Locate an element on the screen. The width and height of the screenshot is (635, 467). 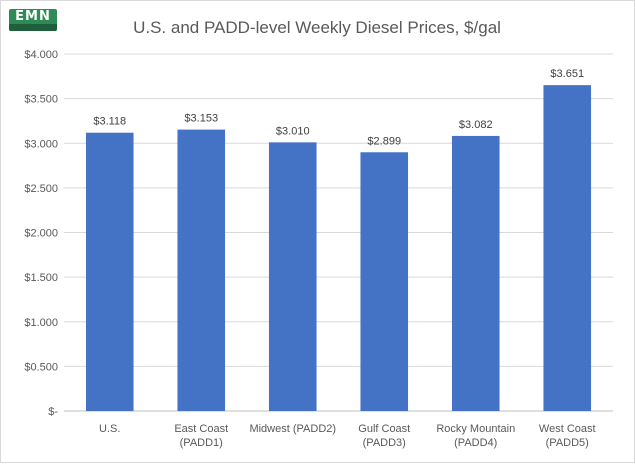
y-tick-label: $2.000 is located at coordinates (41, 234).